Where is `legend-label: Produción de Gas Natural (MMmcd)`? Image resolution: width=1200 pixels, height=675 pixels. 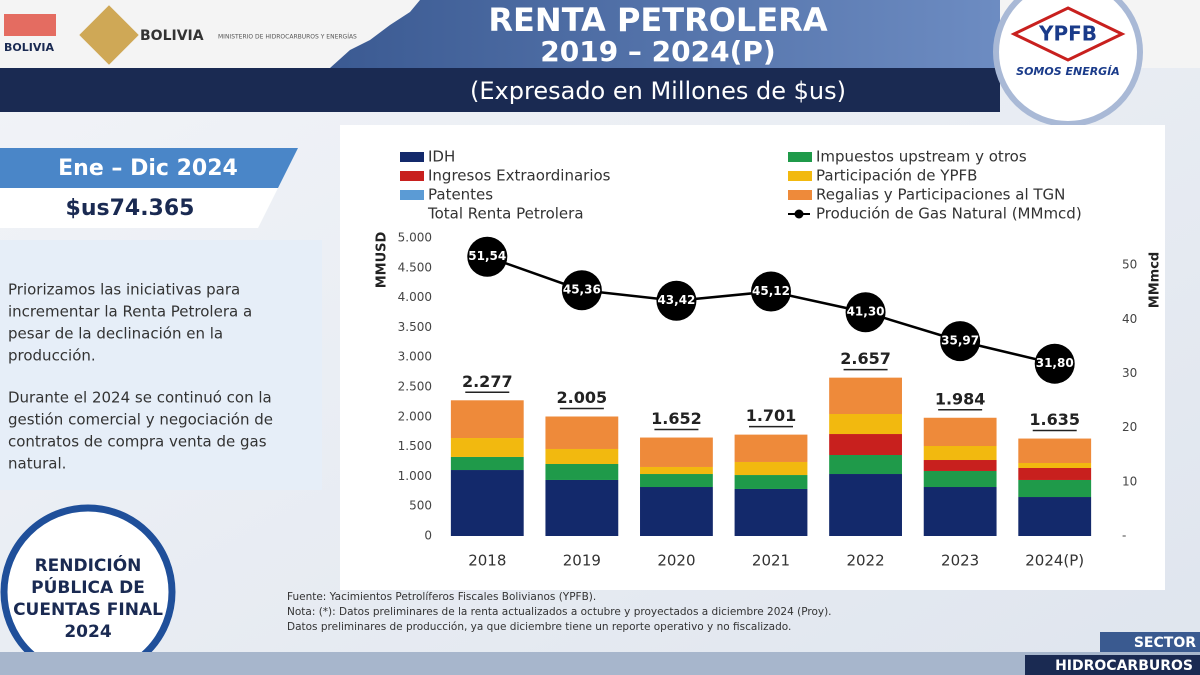
legend-label: Produción de Gas Natural (MMmcd) is located at coordinates (949, 214).